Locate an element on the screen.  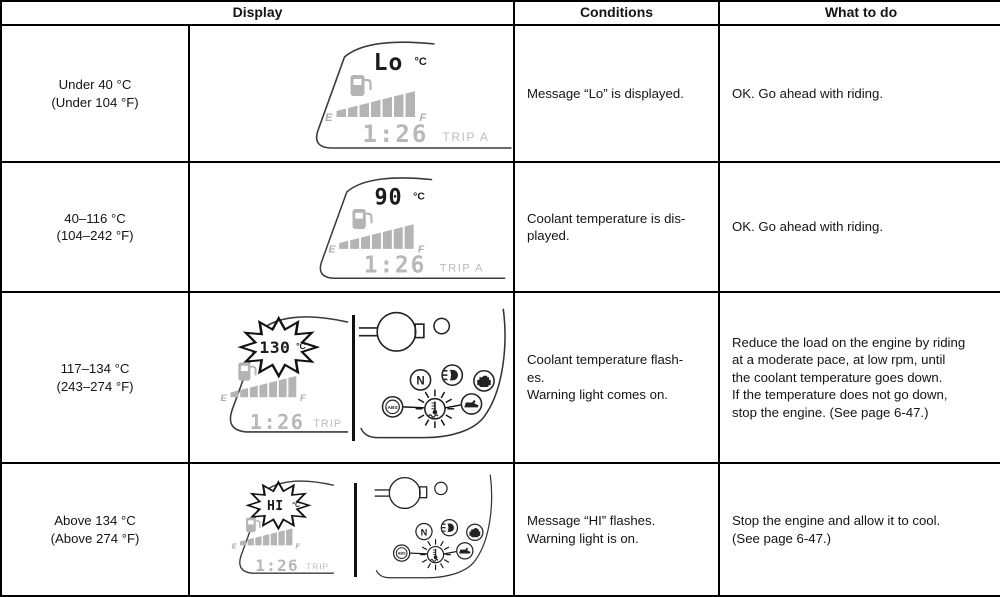
display-cell: 130 °C E is located at coordinates (351, 377).